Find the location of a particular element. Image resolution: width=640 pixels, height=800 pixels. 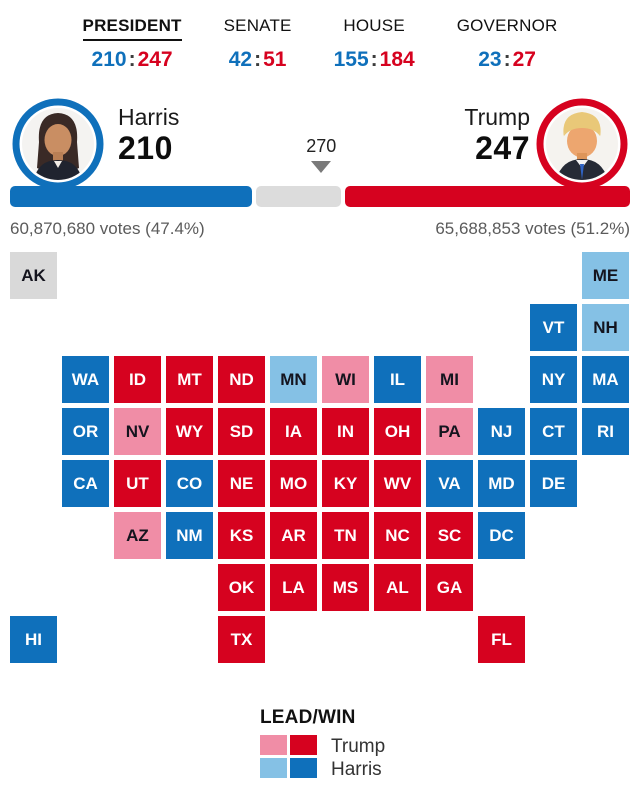

state-tile-ne: NE is located at coordinates (241, 483).